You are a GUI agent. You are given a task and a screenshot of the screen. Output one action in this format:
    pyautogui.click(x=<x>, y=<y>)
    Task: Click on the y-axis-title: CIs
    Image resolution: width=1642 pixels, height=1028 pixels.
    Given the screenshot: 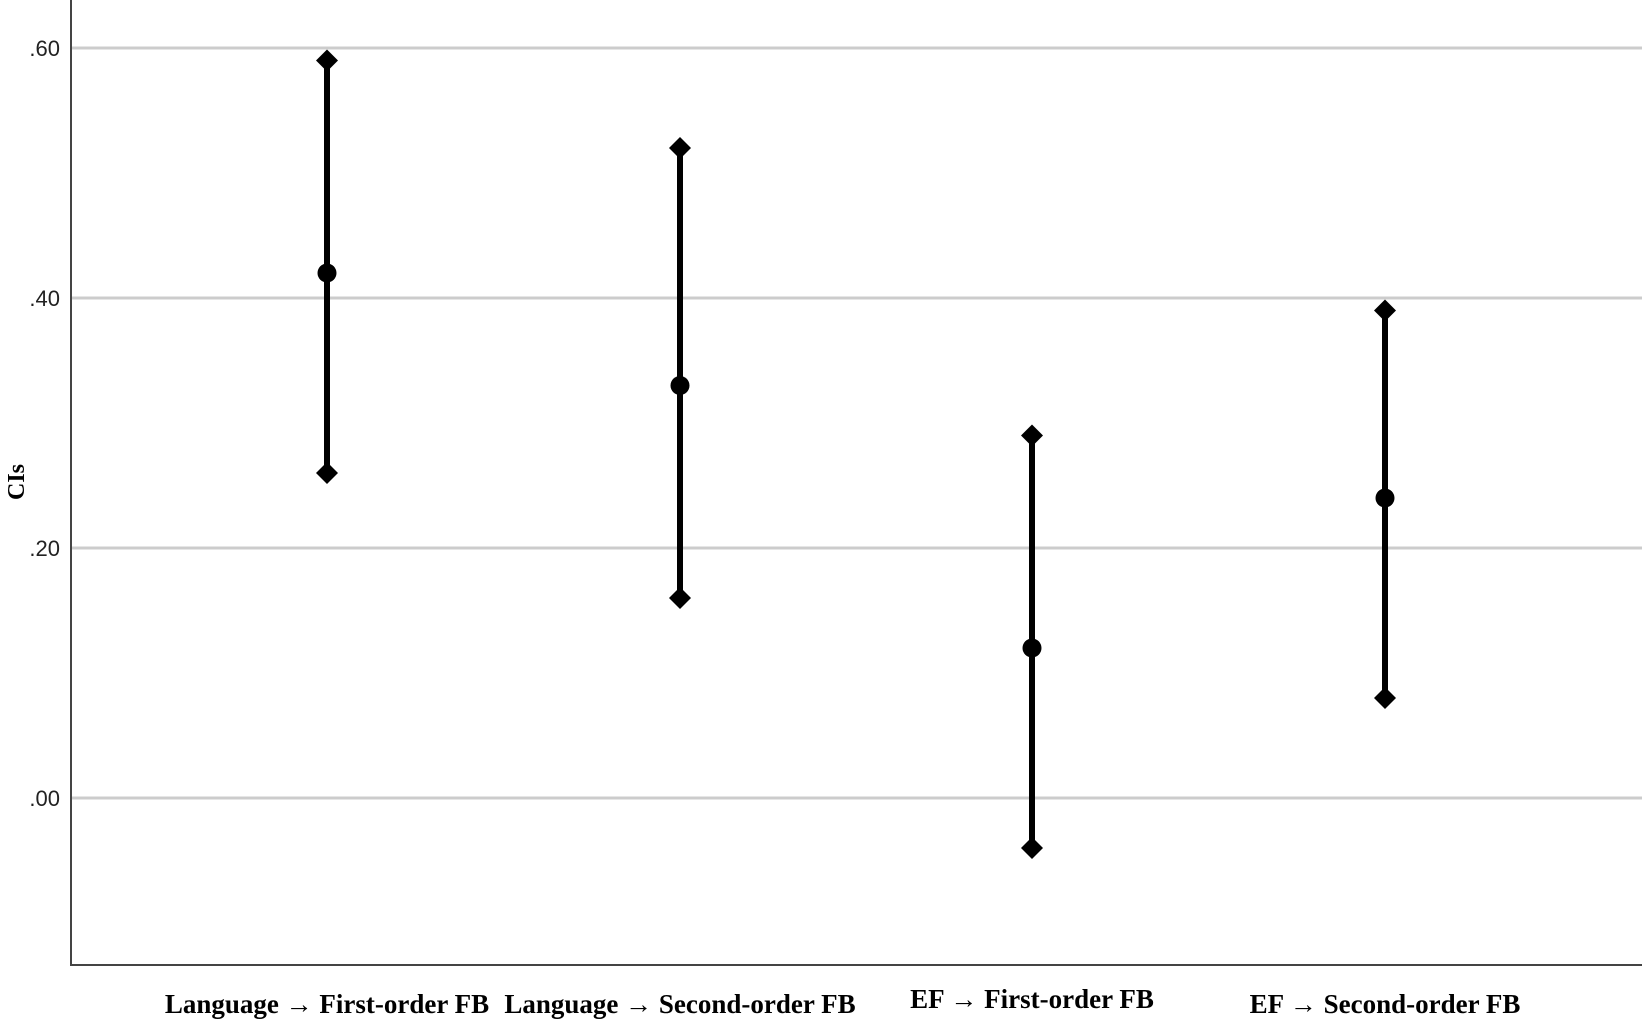 What is the action you would take?
    pyautogui.click(x=17, y=482)
    